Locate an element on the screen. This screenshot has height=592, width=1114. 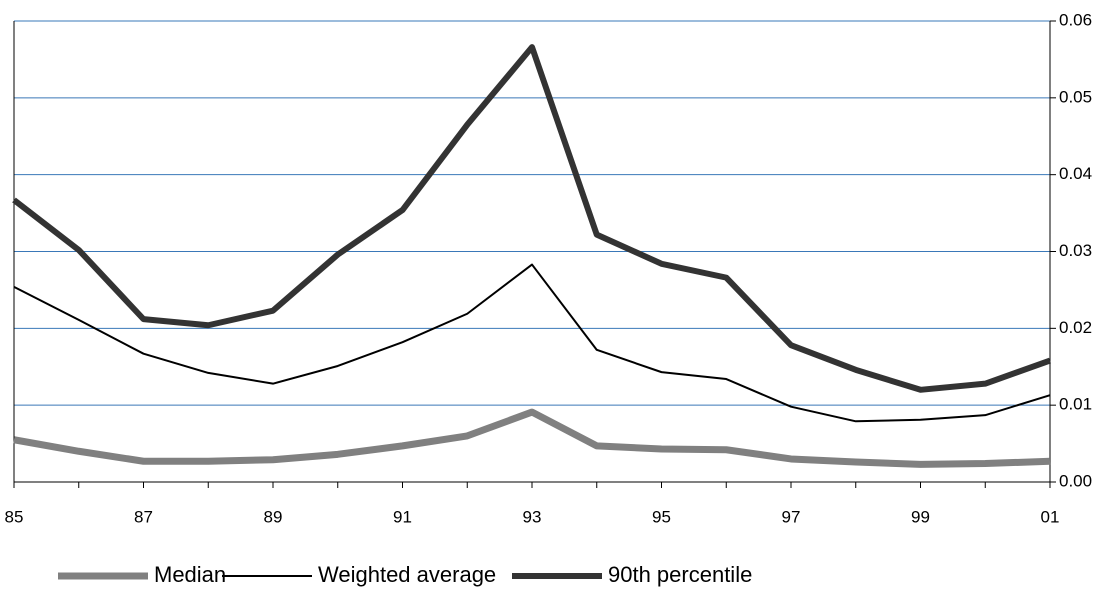
y-tick-label: 0.00 is located at coordinates (1075, 480).